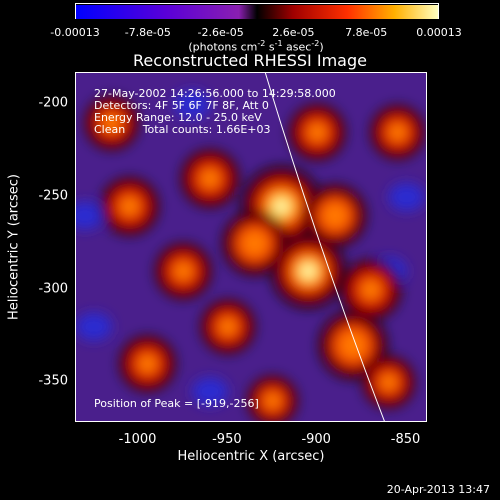 The image size is (500, 500). I want to click on colorbar-tick-label: -0.00013, so click(75, 32).